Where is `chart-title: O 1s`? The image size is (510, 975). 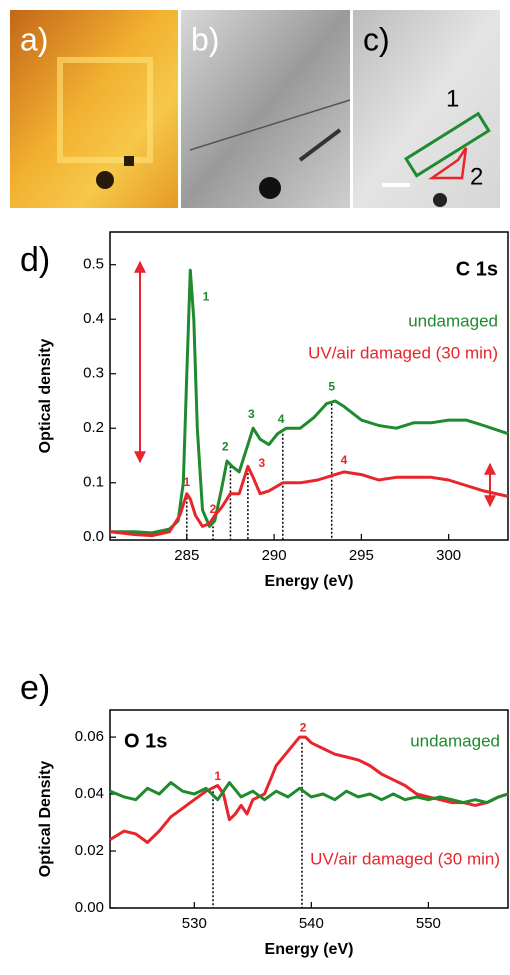
chart-title: O 1s is located at coordinates (145, 741).